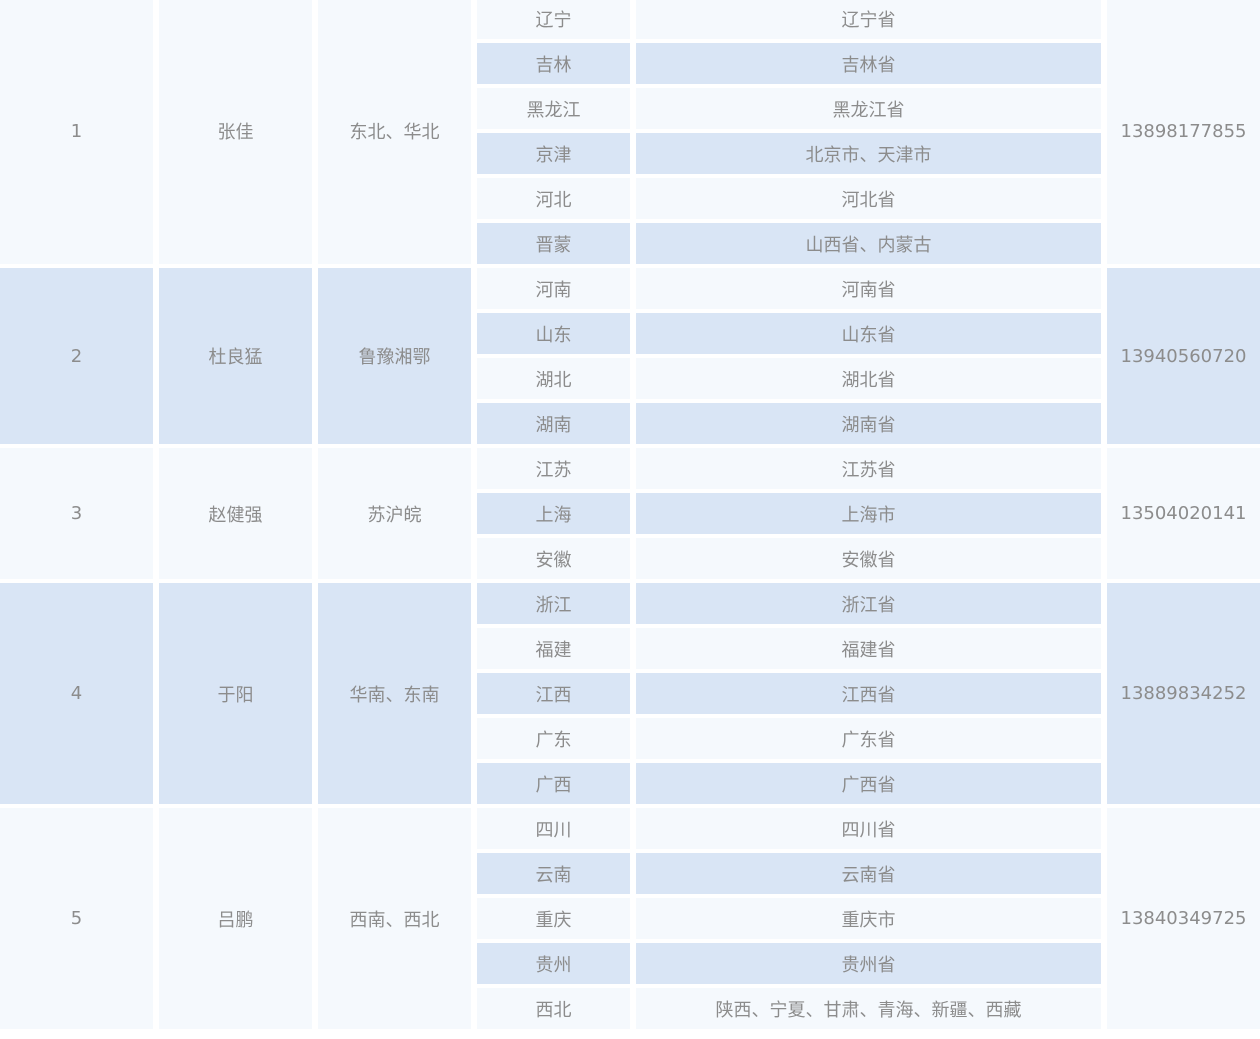 This screenshot has height=1039, width=1260. I want to click on area-full-cell-text: 黑龙江省, so click(868, 110).